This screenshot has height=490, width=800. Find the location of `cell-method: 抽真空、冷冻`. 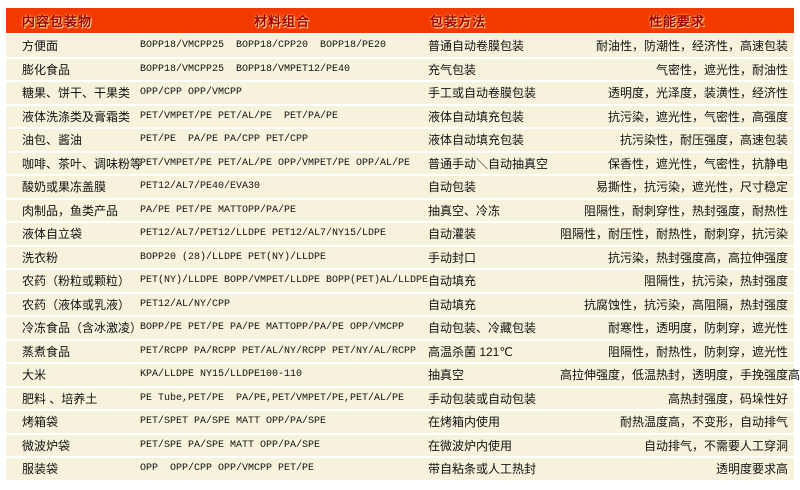

cell-method: 抽真空、冷冻 is located at coordinates (464, 210).